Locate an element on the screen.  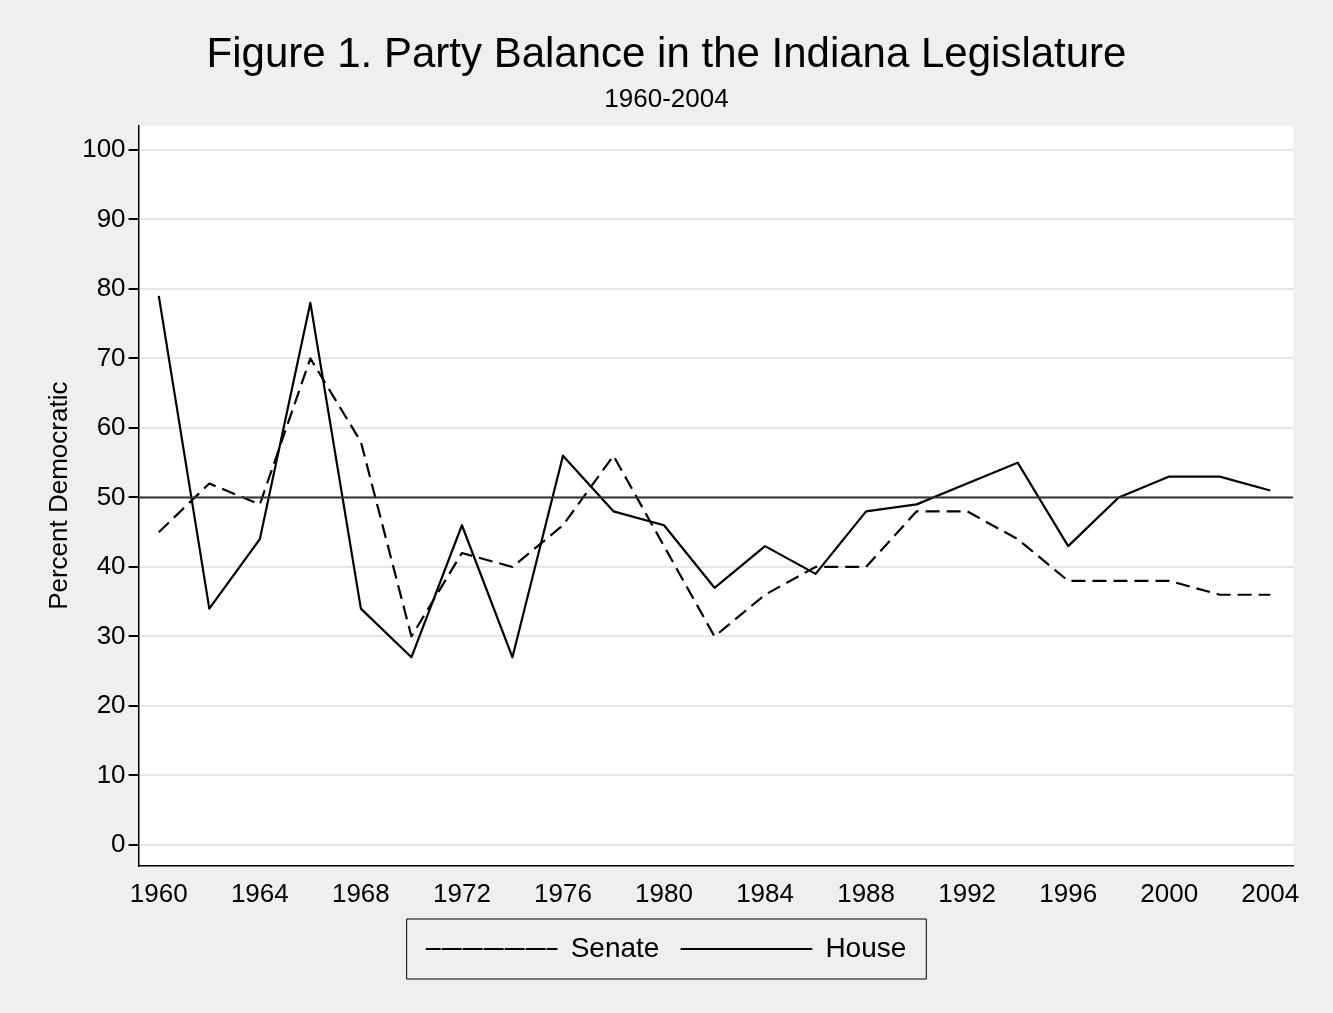
y-tick-label: 100 is located at coordinates (104, 148).